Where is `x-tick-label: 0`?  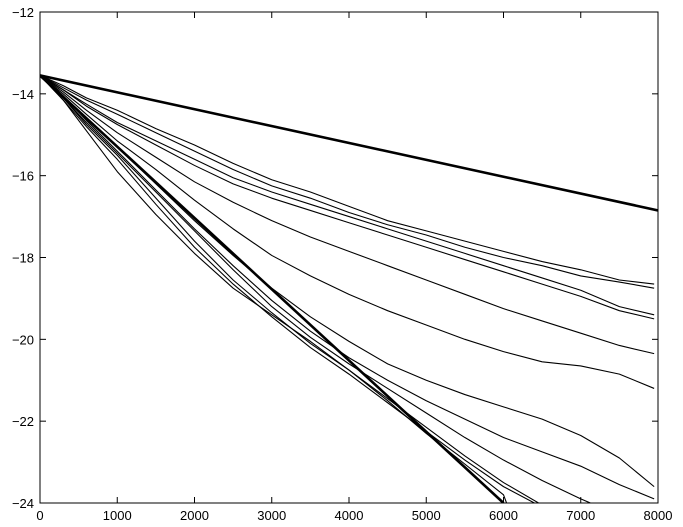
x-tick-label: 0 is located at coordinates (39, 515).